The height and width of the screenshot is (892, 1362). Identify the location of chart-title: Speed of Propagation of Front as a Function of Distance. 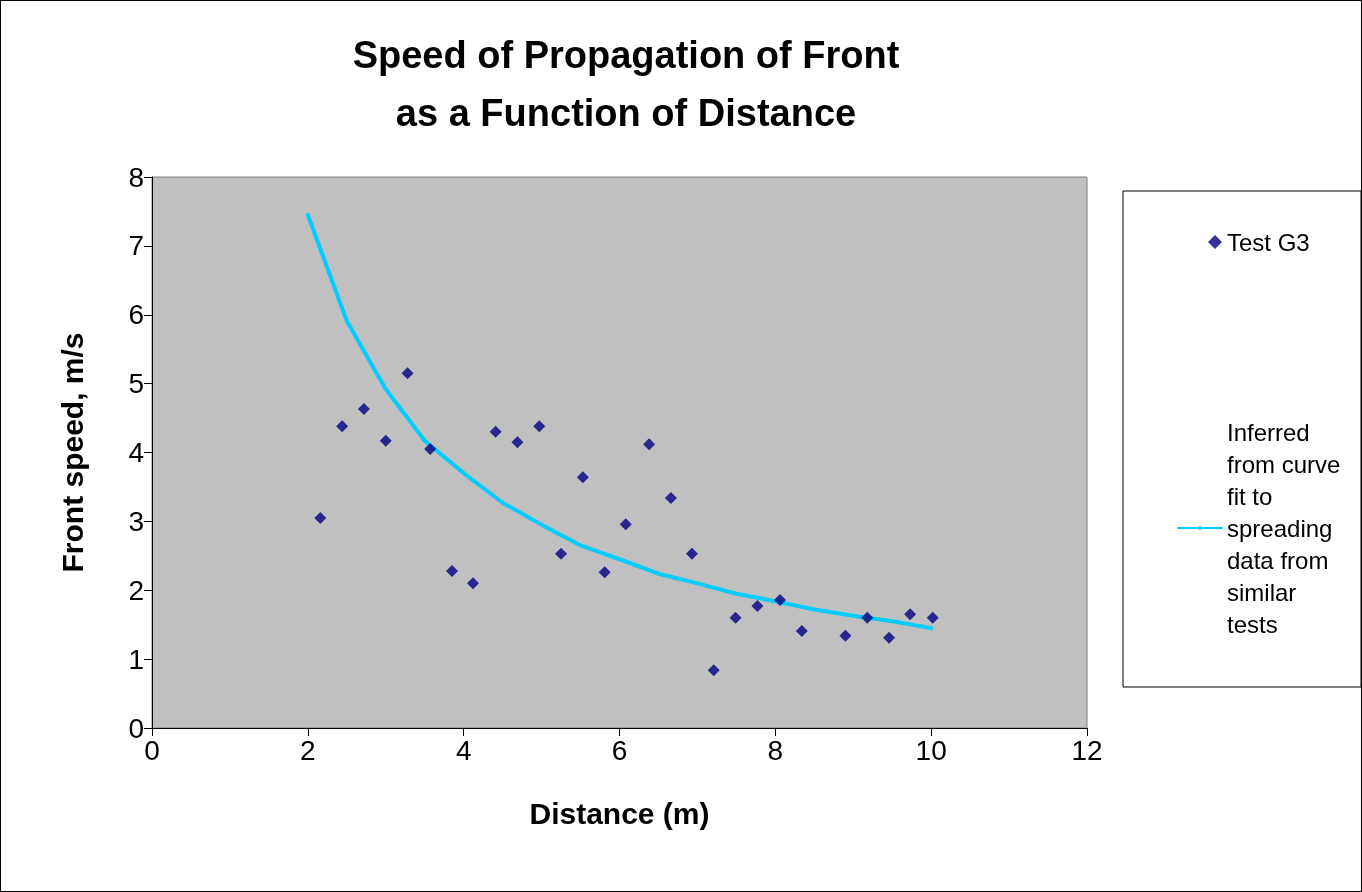
(626, 84).